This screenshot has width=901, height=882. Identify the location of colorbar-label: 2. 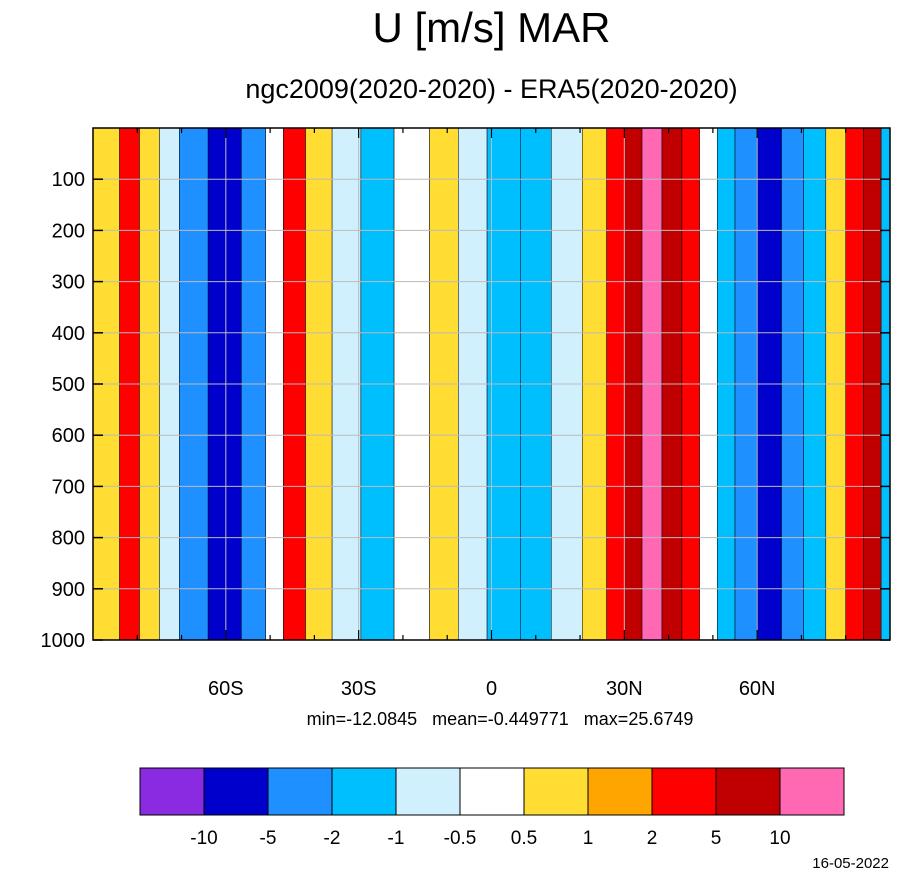
(652, 838).